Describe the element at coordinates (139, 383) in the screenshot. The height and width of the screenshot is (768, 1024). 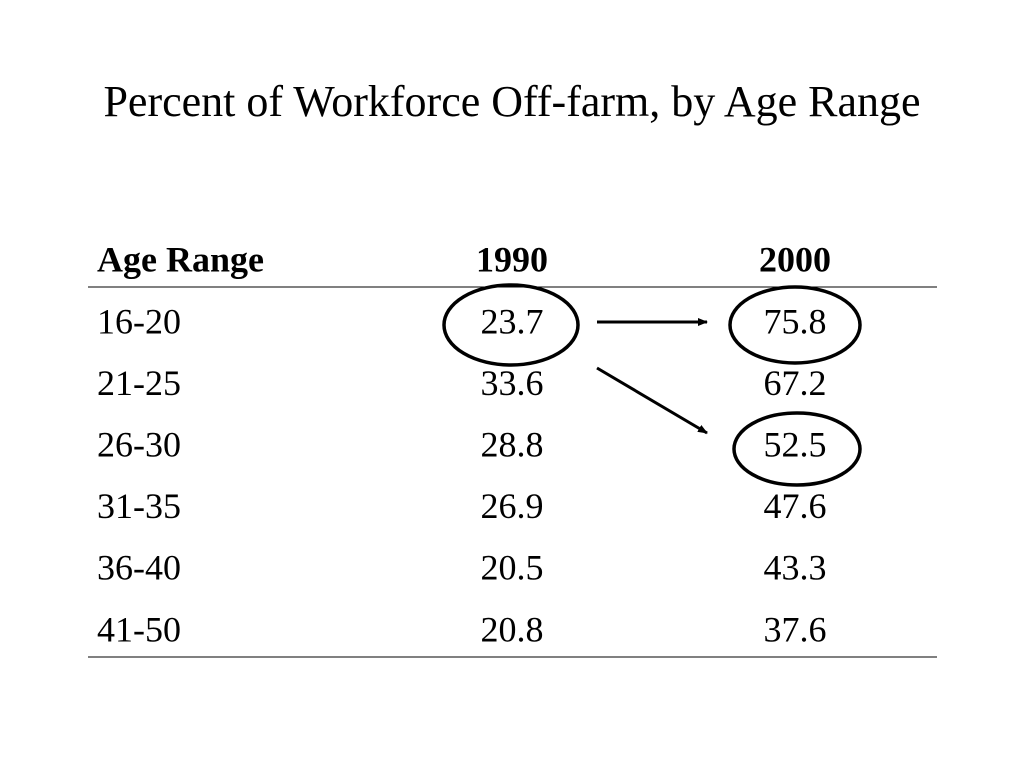
I see `row-label: 21-25` at that location.